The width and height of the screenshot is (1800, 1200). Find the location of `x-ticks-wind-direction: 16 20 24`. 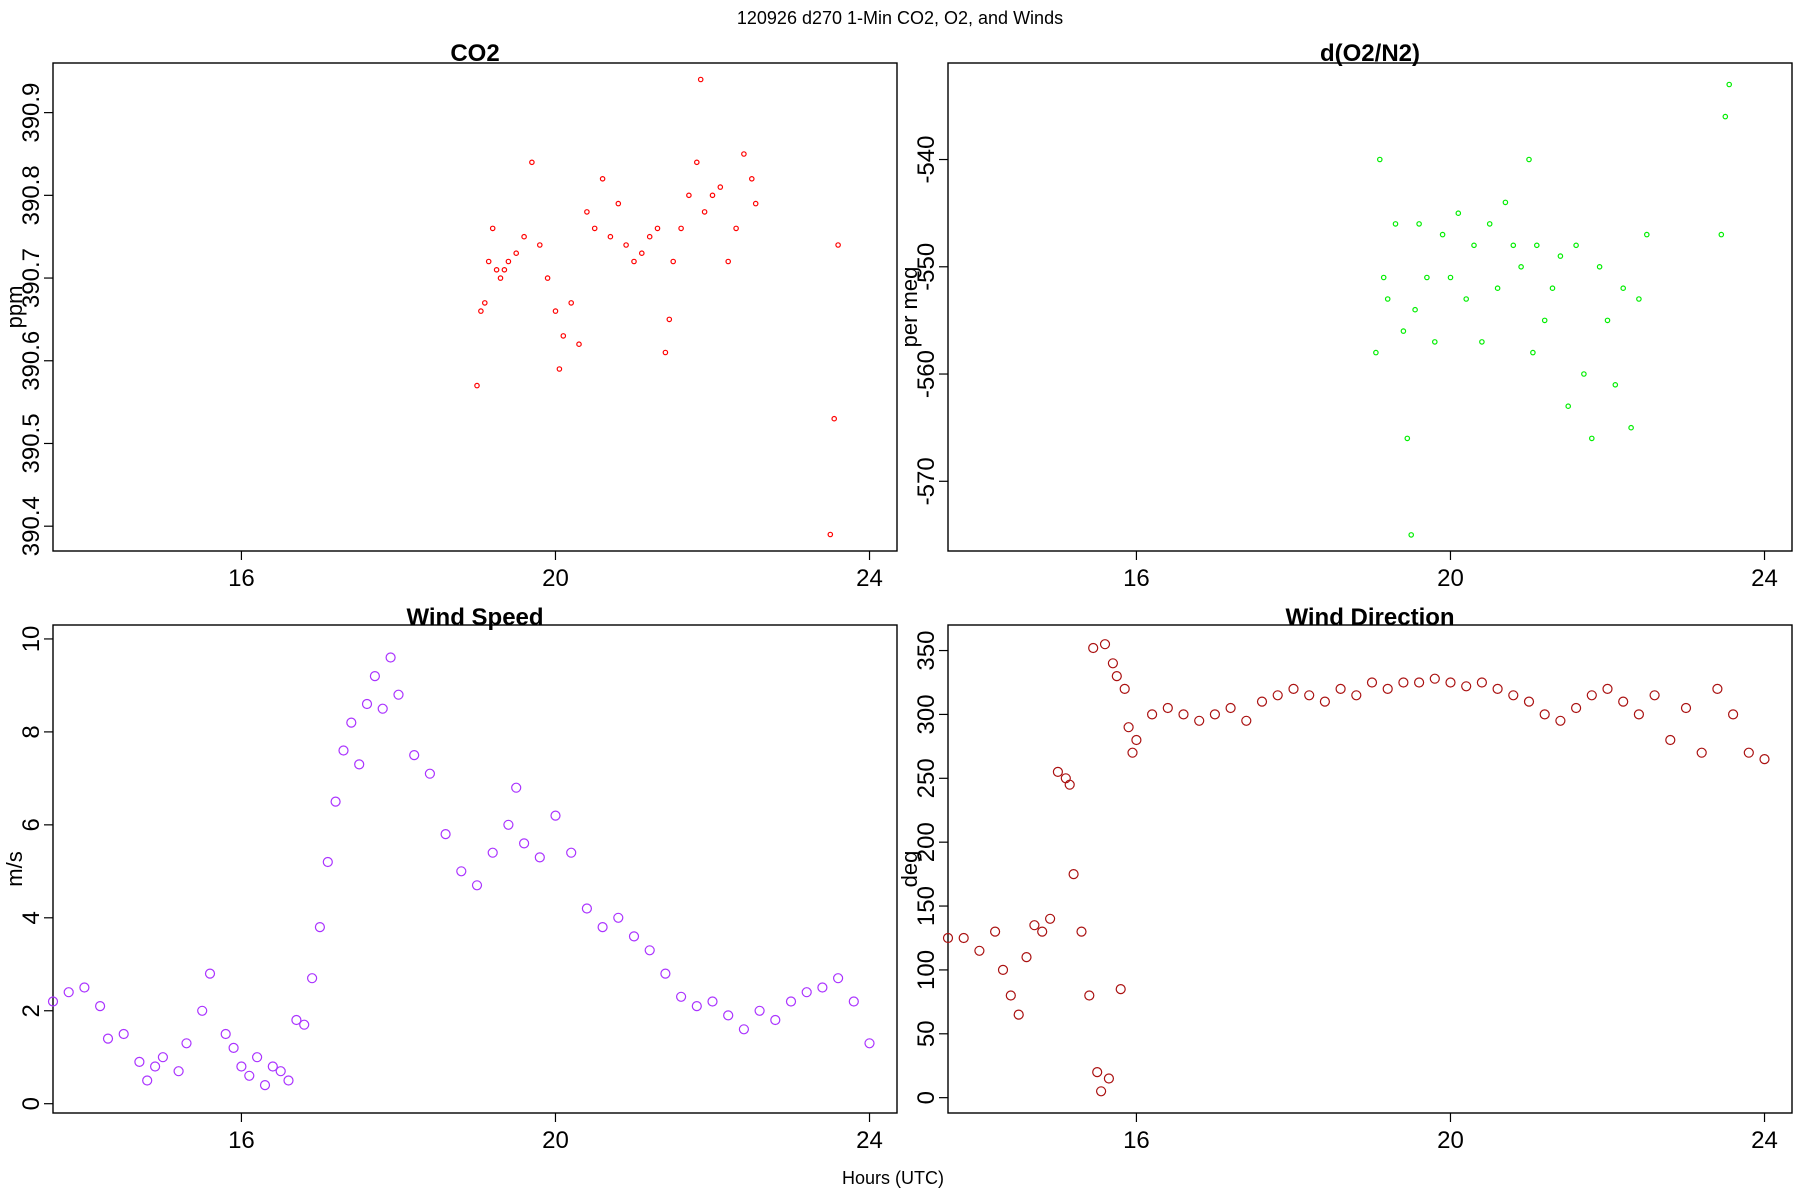

x-ticks-wind-direction: 16 20 24 is located at coordinates (1450, 1133).